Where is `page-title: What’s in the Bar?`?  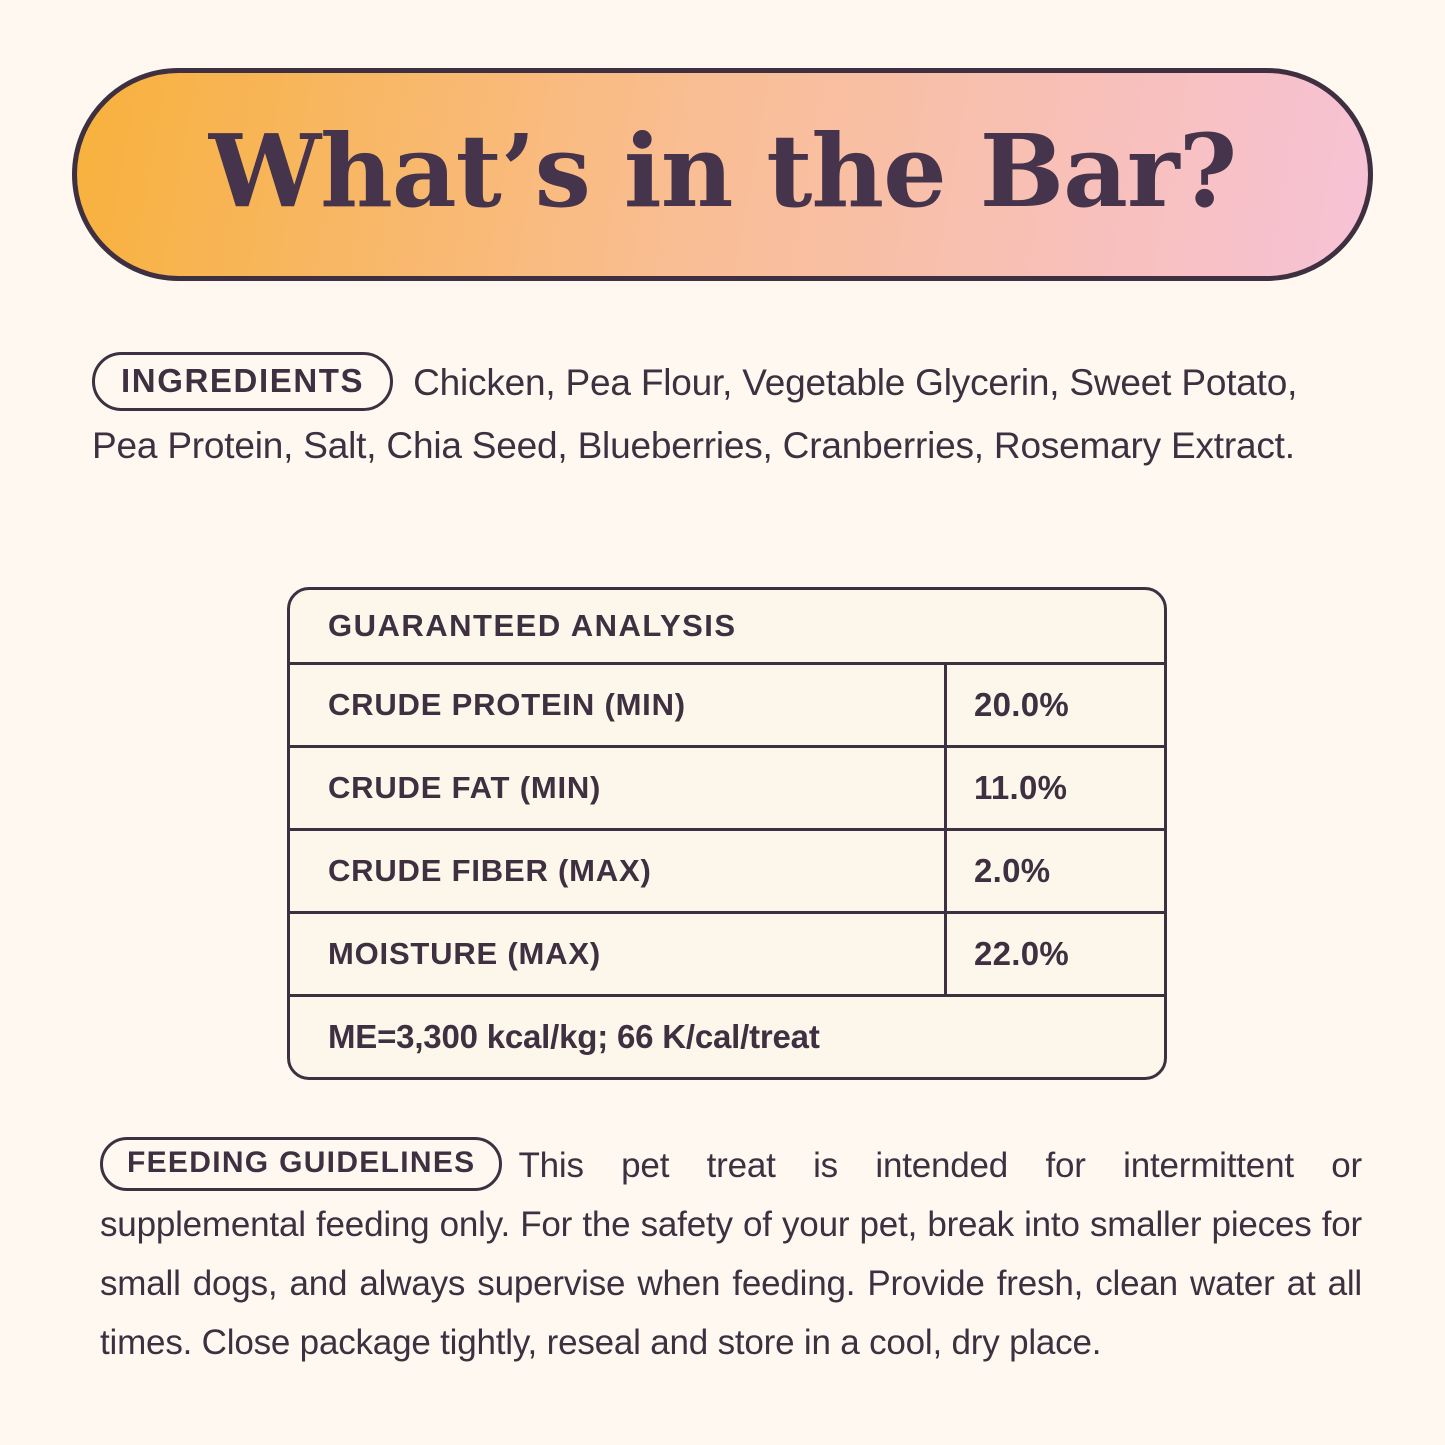
page-title: What’s in the Bar? is located at coordinates (722, 170).